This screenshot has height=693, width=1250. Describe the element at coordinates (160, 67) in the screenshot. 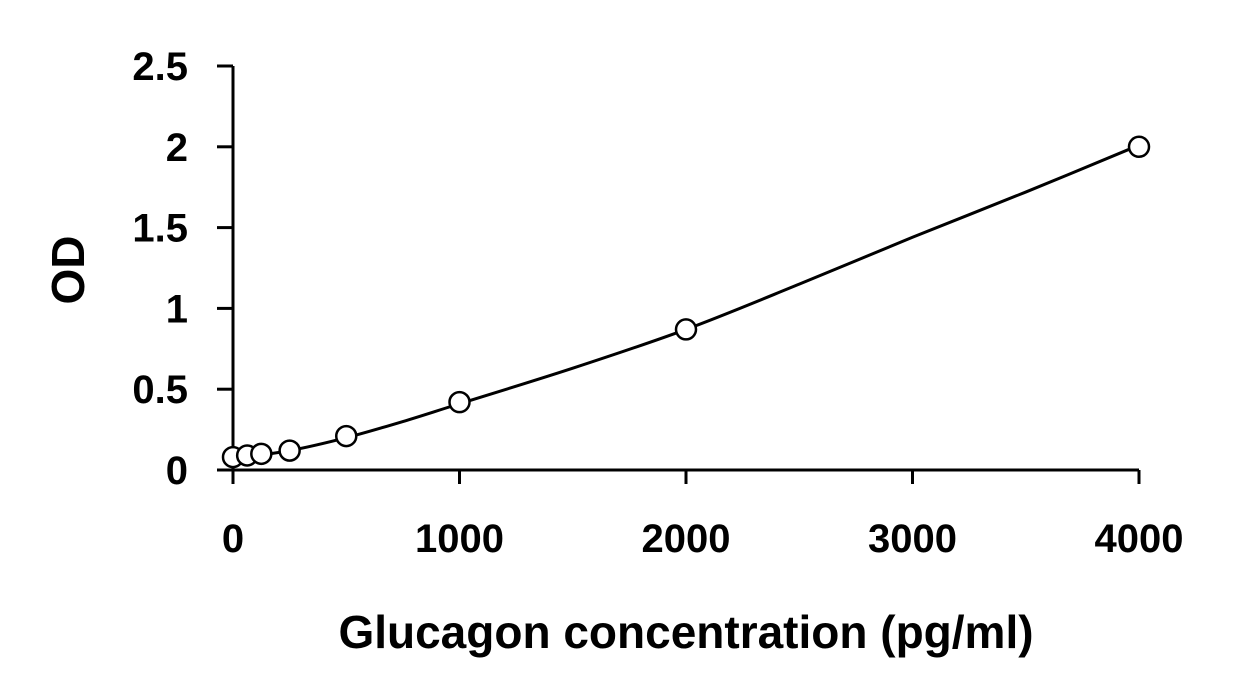

I see `y-tick-label: 2.5` at that location.